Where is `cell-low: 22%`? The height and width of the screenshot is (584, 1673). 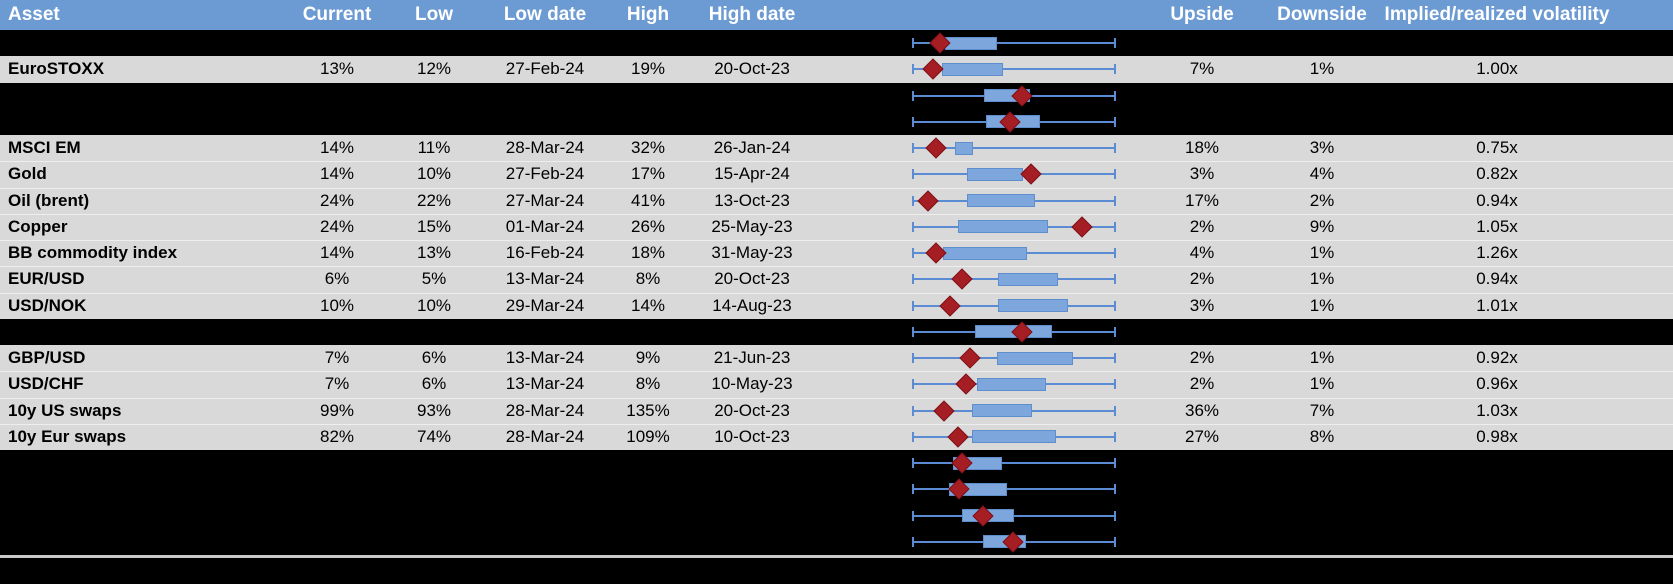
cell-low: 22% is located at coordinates (434, 200).